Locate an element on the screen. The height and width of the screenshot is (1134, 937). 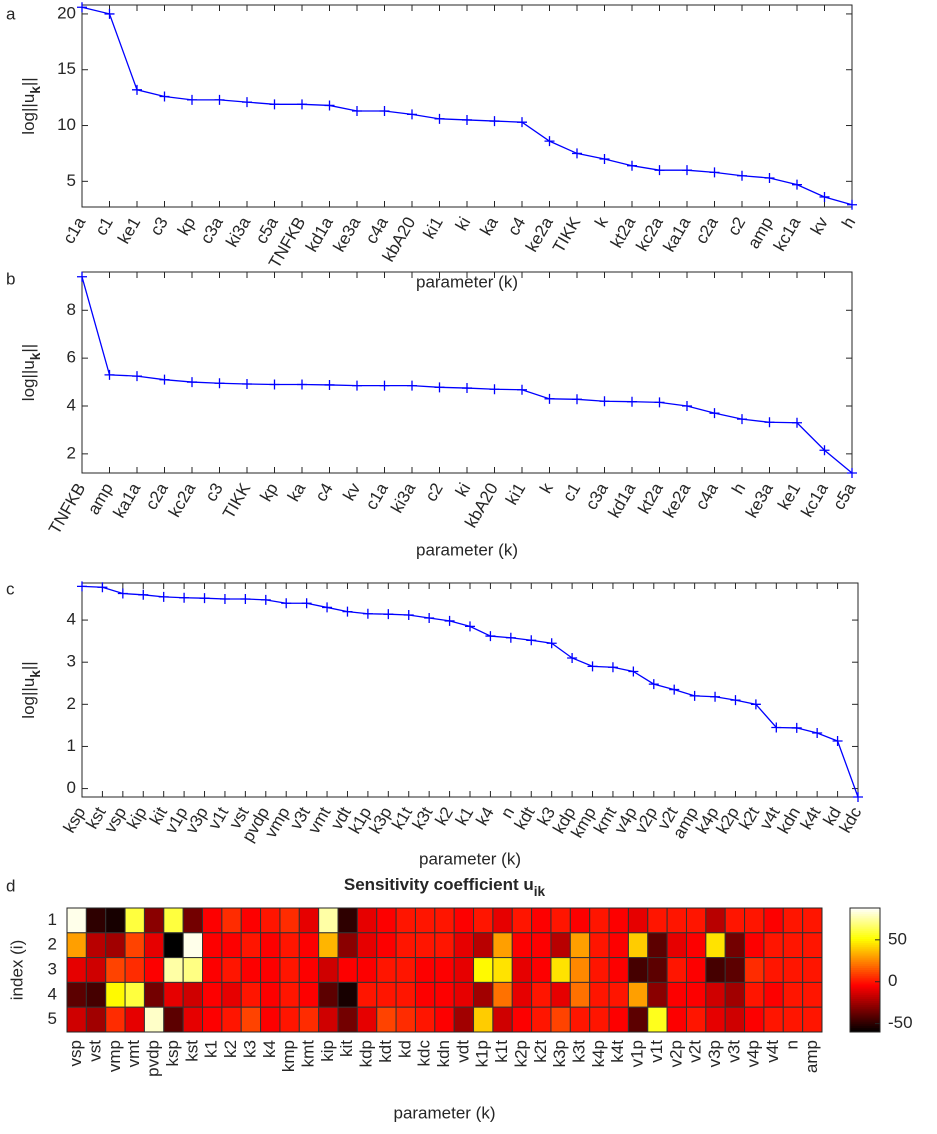
x-tick-label: TIKK is located at coordinates (237, 500).